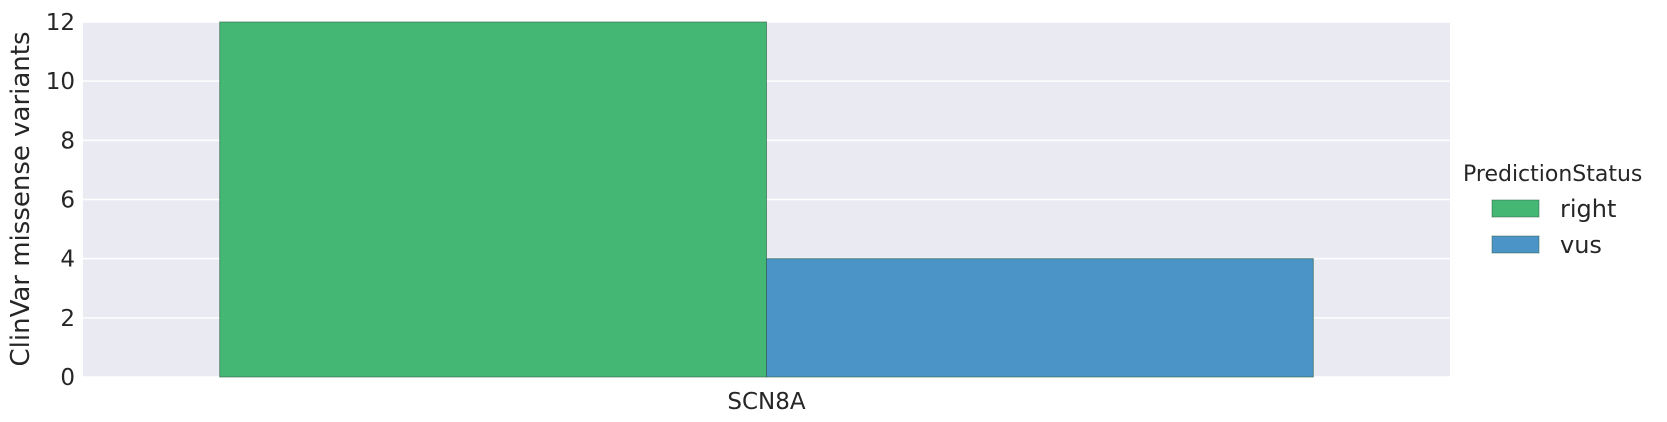 This screenshot has height=422, width=1667. I want to click on y-tick-label: 10, so click(60, 82).